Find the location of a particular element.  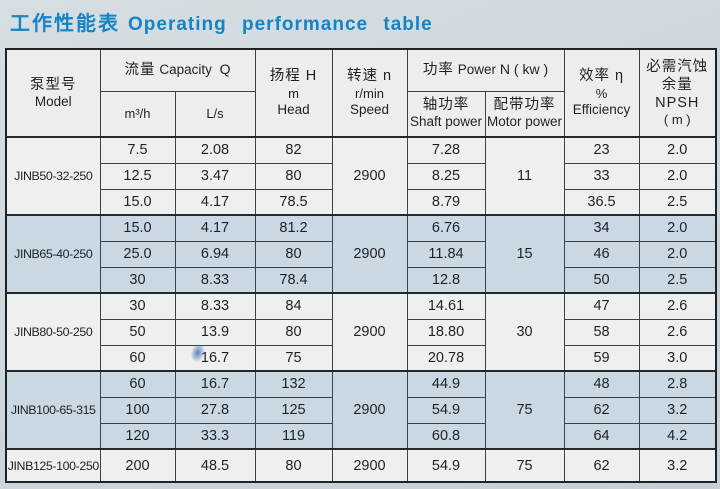

model-cell: JINB65-40-250 is located at coordinates (53, 254).